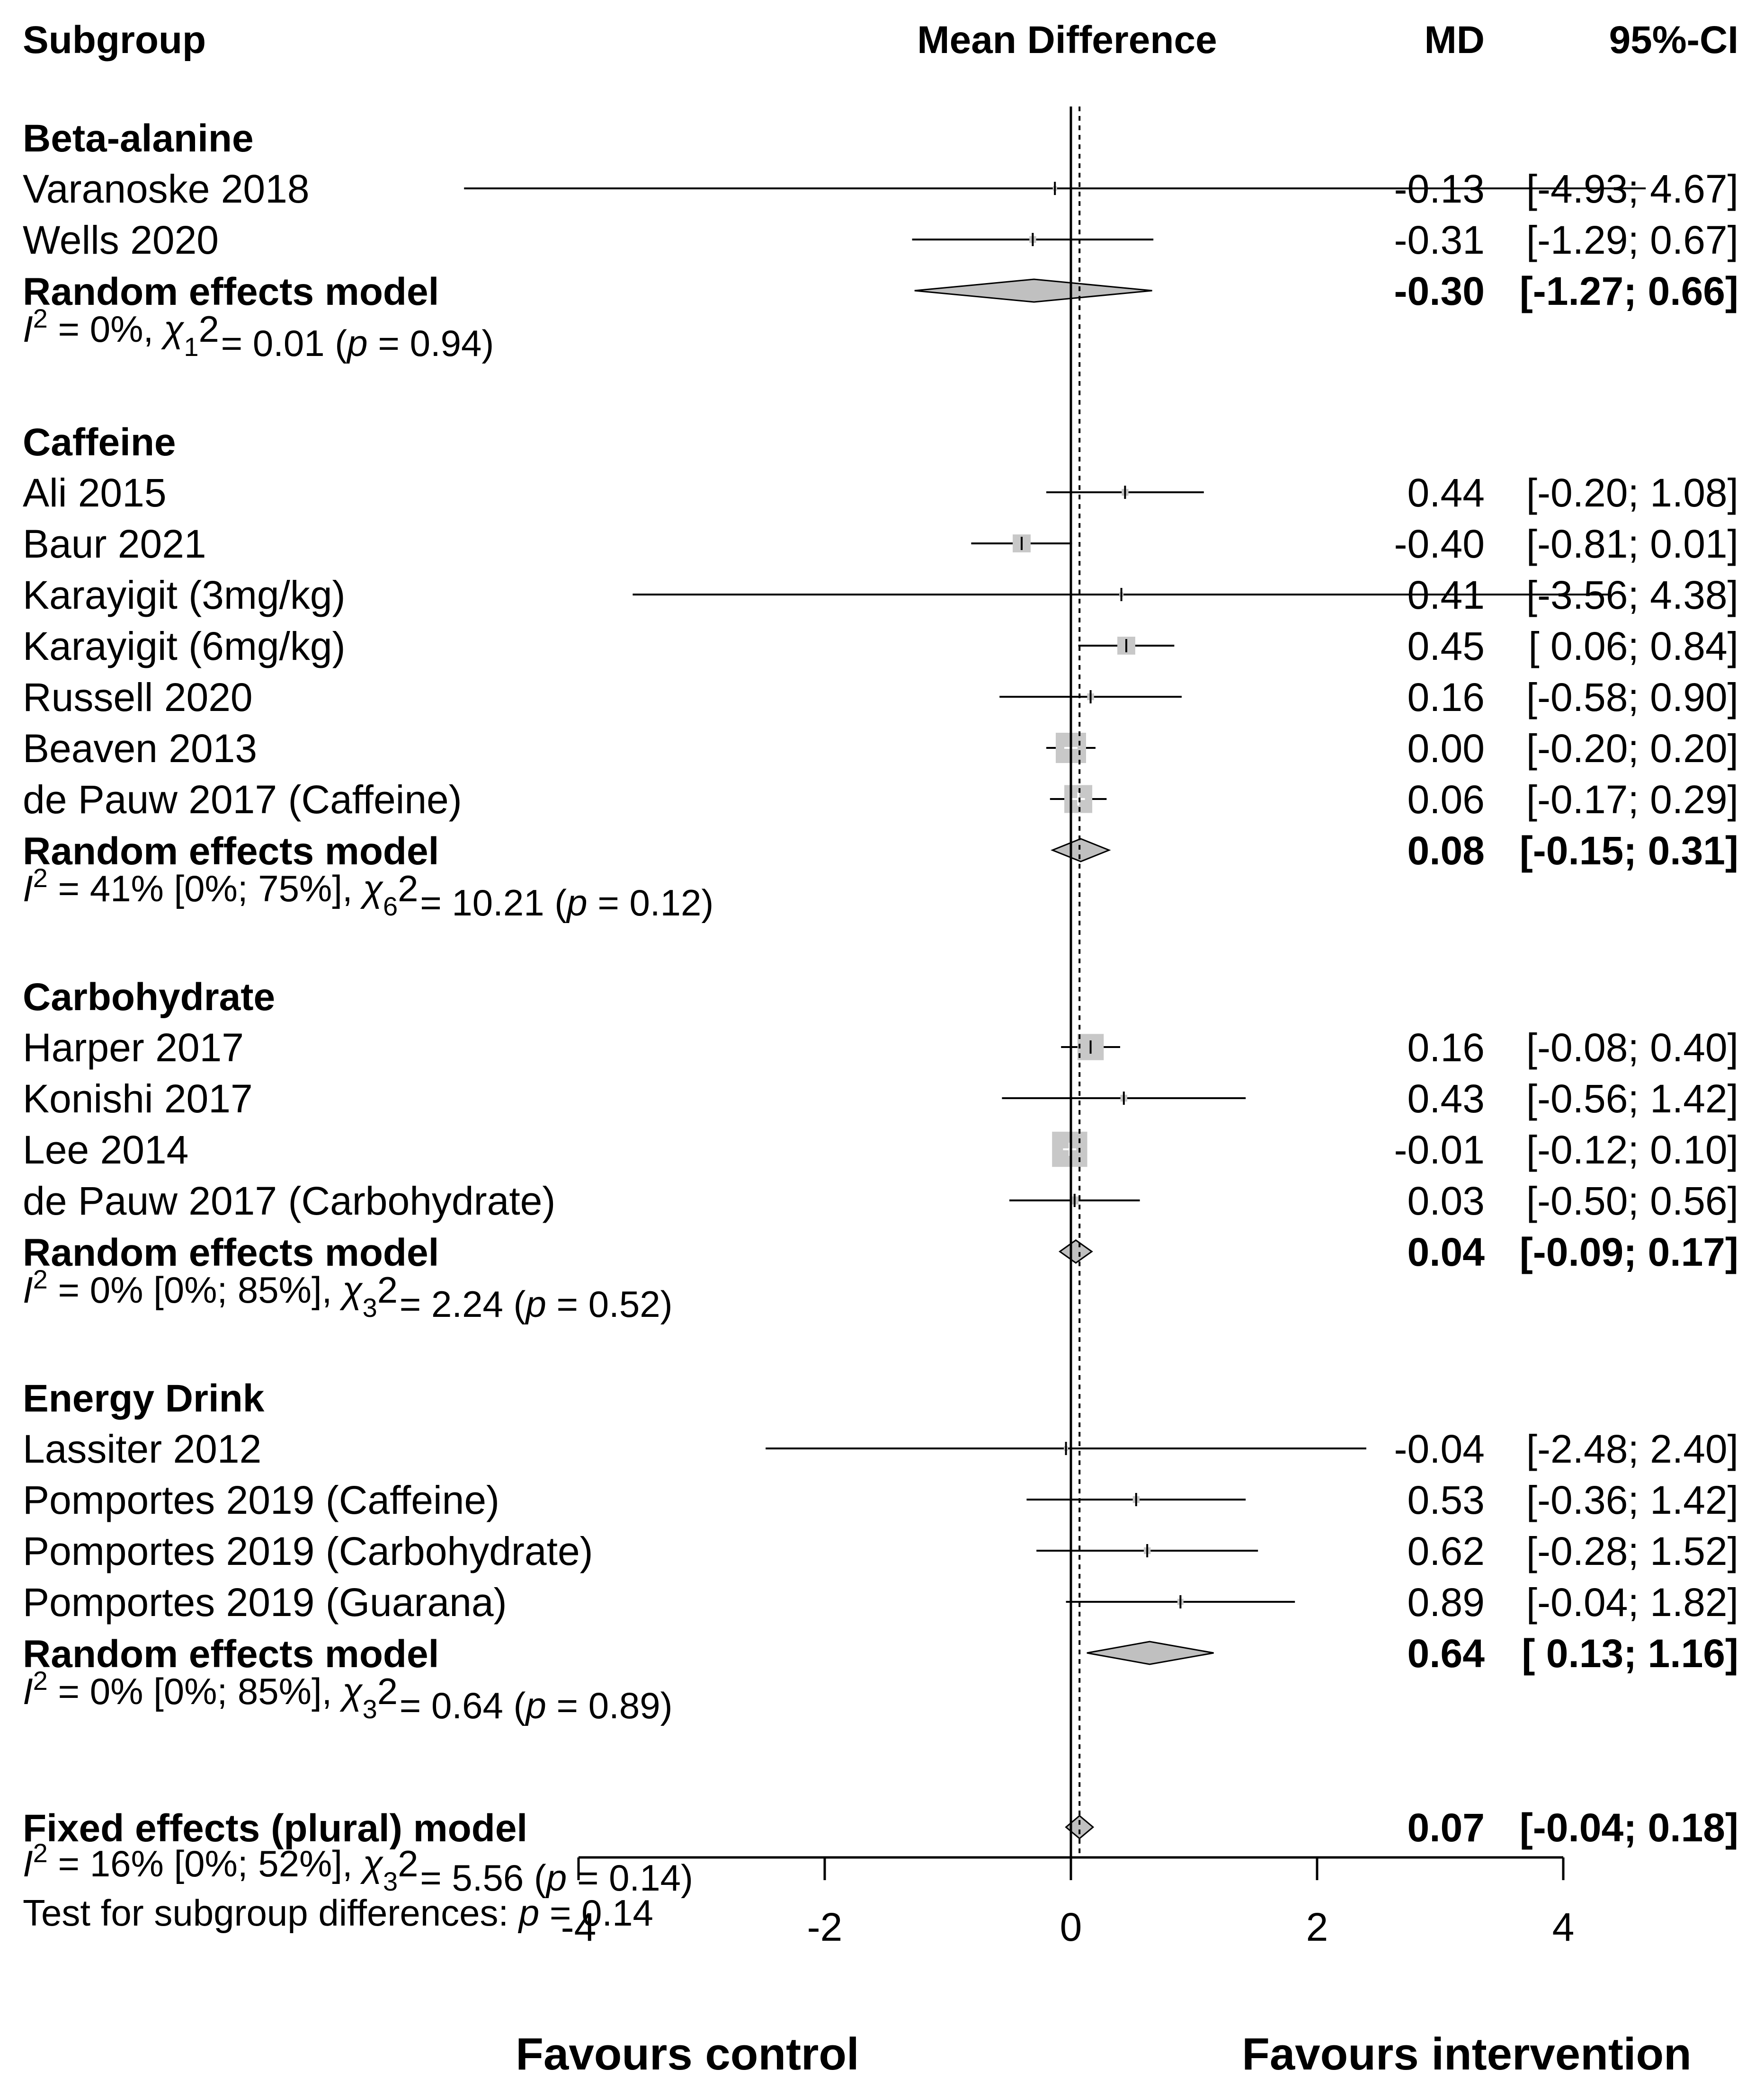 This screenshot has width=1764, height=2087. I want to click on study-label: Beaven 2013, so click(140, 748).